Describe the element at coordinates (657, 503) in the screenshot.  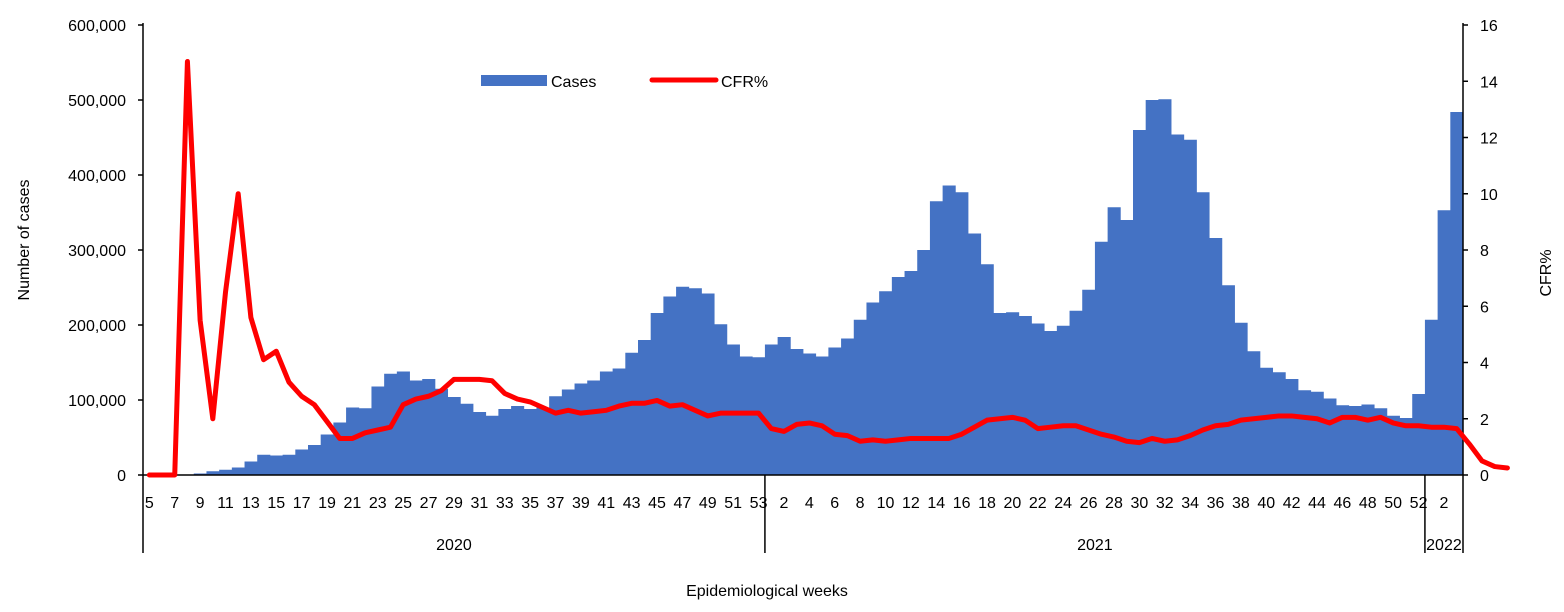
I see `week-tick-label: 45` at that location.